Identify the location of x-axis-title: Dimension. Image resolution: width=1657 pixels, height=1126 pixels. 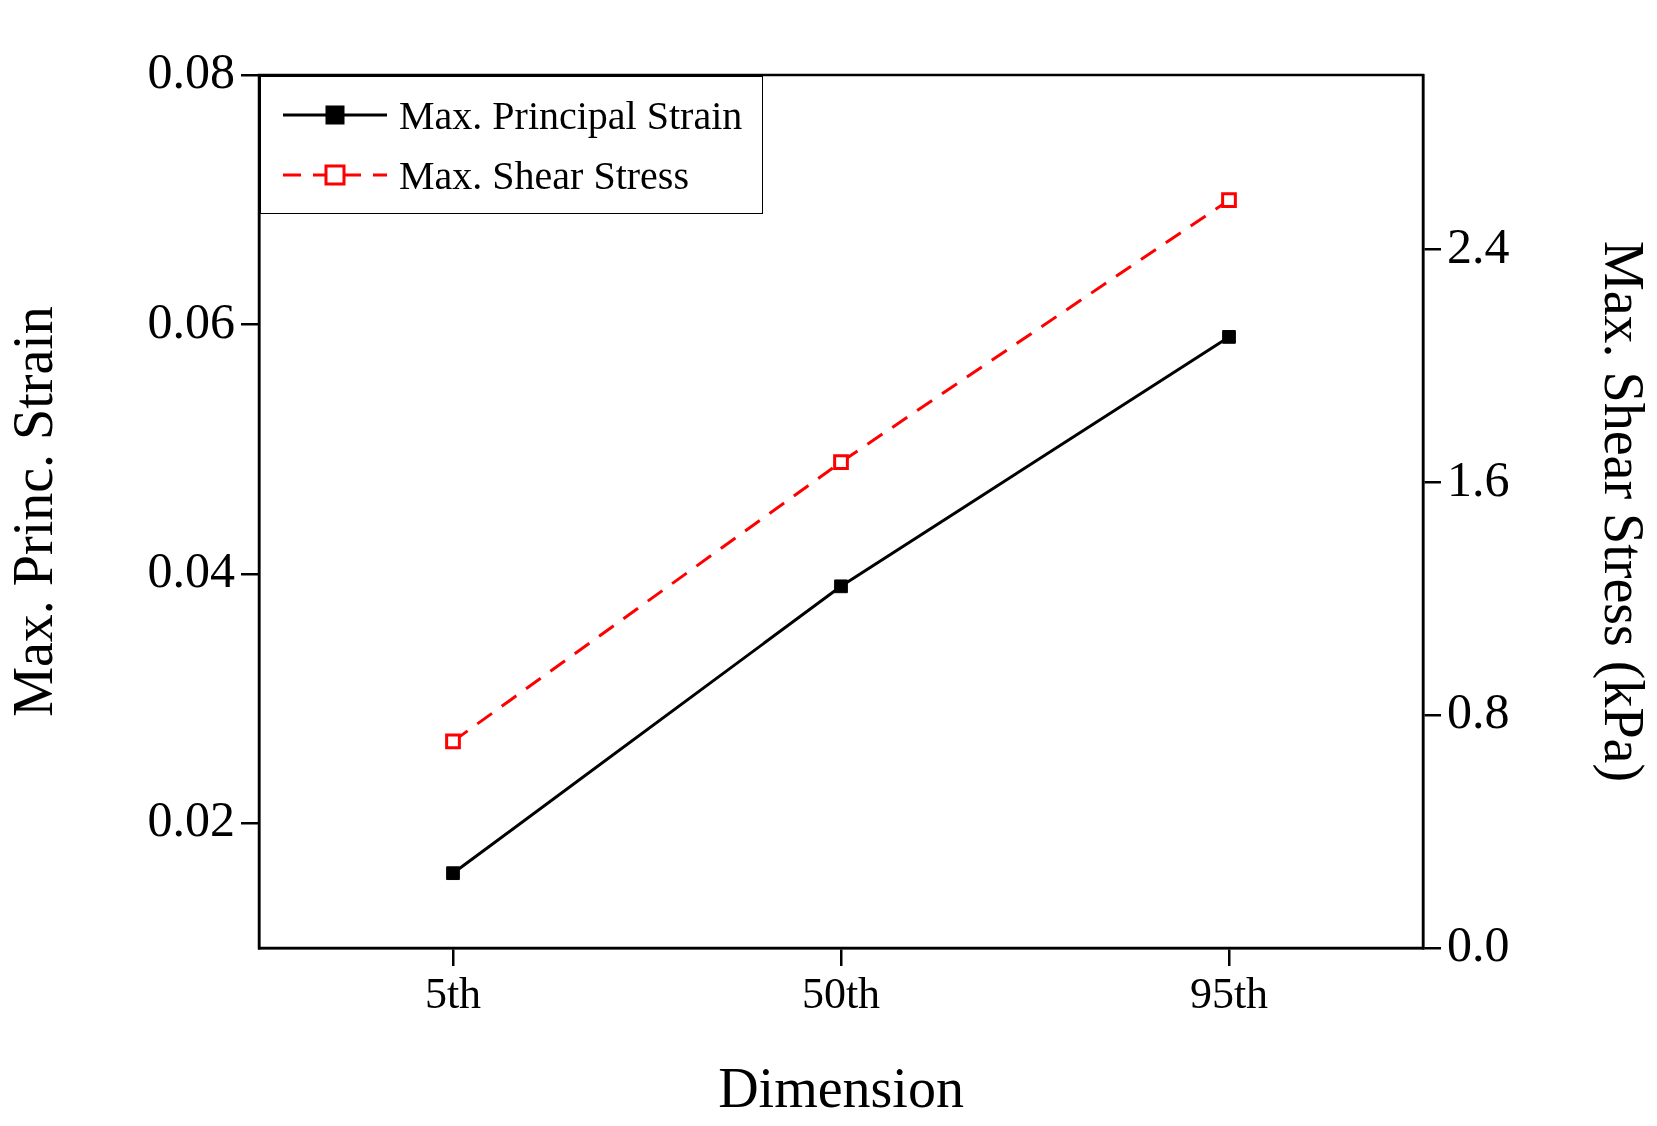
(841, 1088).